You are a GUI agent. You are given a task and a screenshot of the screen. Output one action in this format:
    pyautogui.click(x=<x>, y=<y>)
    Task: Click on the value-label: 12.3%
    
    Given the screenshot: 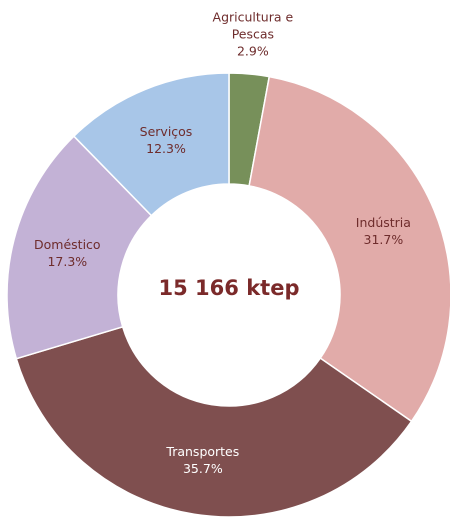 What is the action you would take?
    pyautogui.click(x=166, y=149)
    